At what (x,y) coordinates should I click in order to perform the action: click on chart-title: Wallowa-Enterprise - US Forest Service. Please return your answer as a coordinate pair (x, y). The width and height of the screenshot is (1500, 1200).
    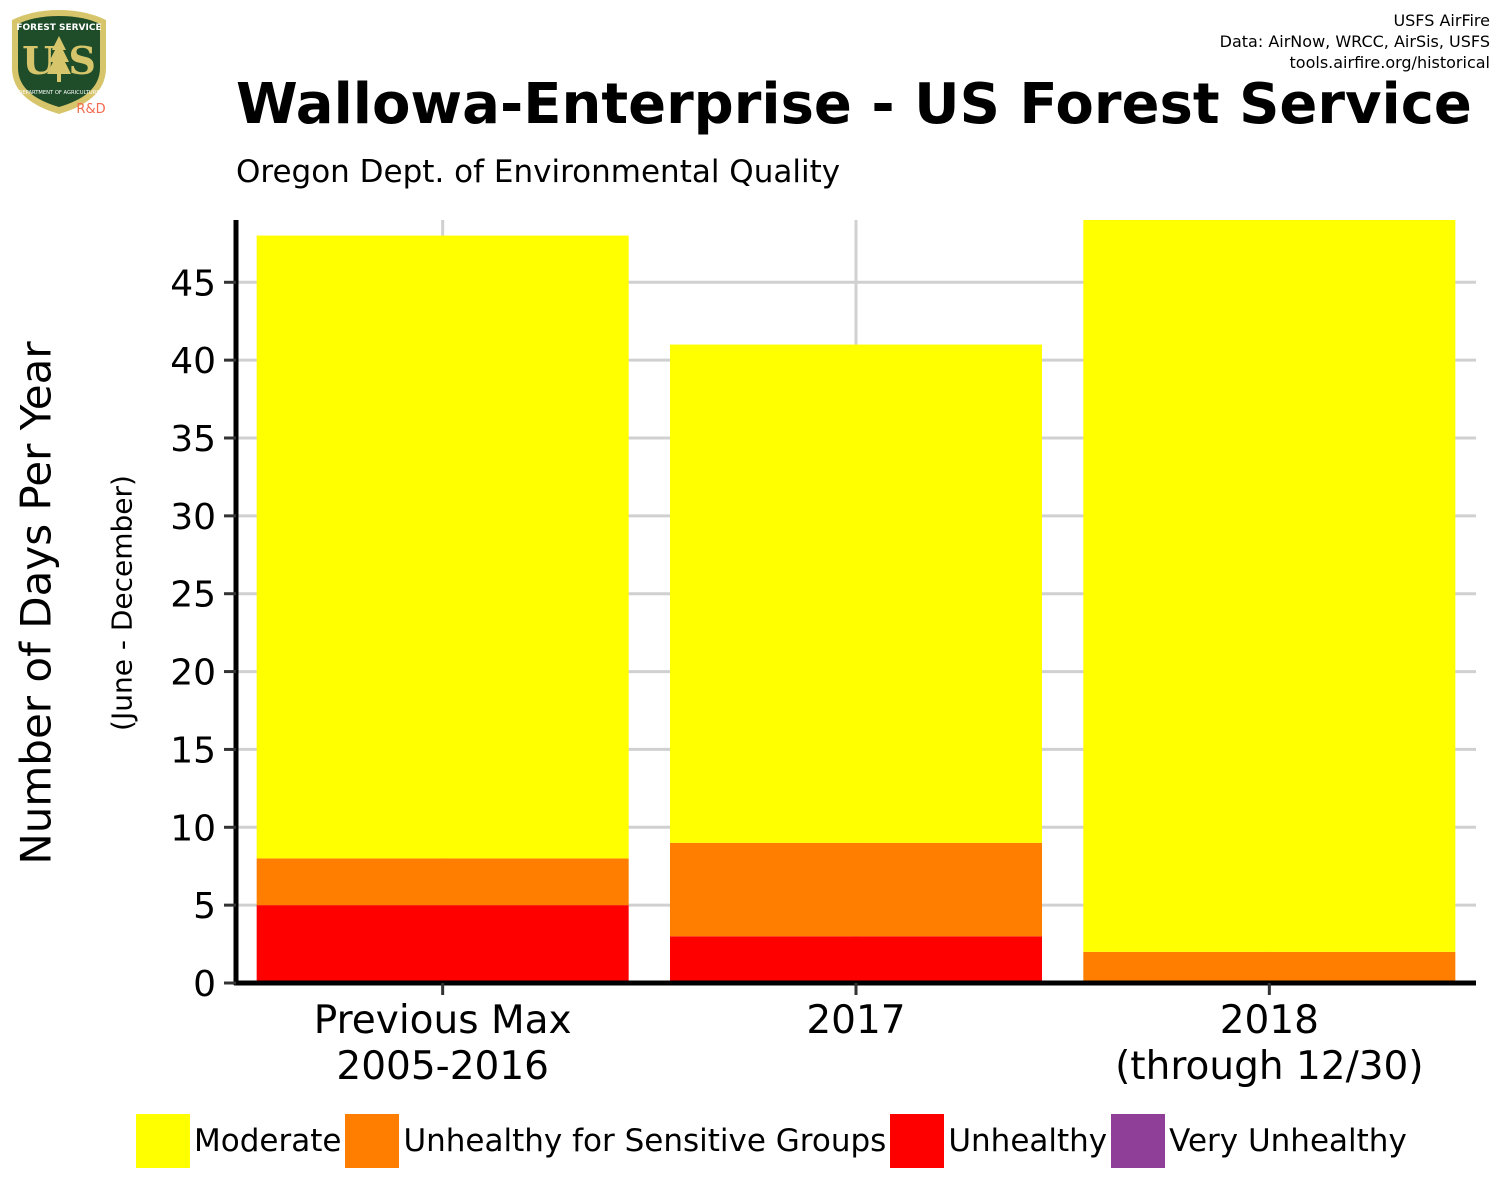
    Looking at the image, I should click on (854, 104).